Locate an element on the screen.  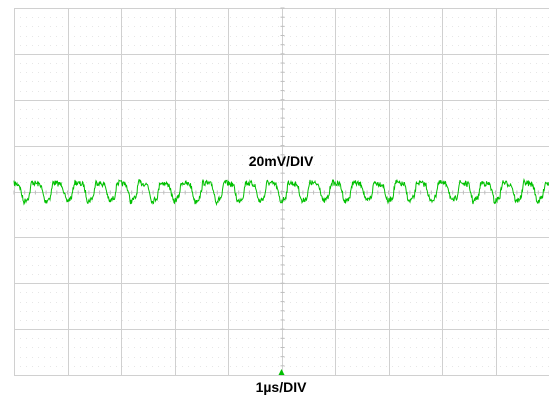
trigger-marker-icon is located at coordinates (281, 372).